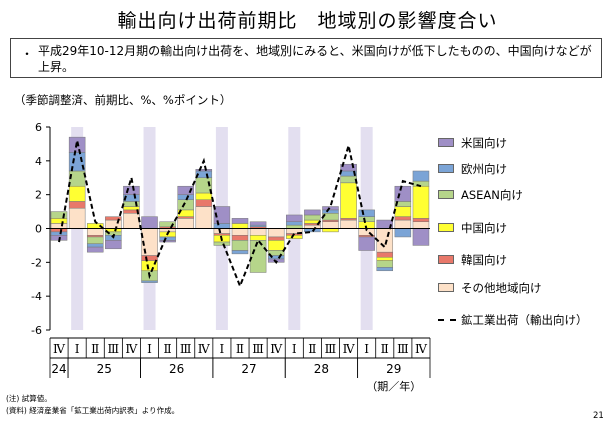  Describe the element at coordinates (484, 169) in the screenshot. I see `legend-label-eu: 欧州向け` at that location.